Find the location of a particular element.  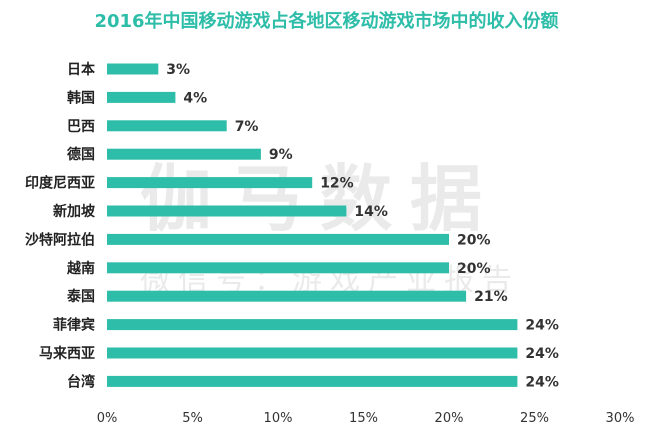

category-label: 韩国 is located at coordinates (81, 97).